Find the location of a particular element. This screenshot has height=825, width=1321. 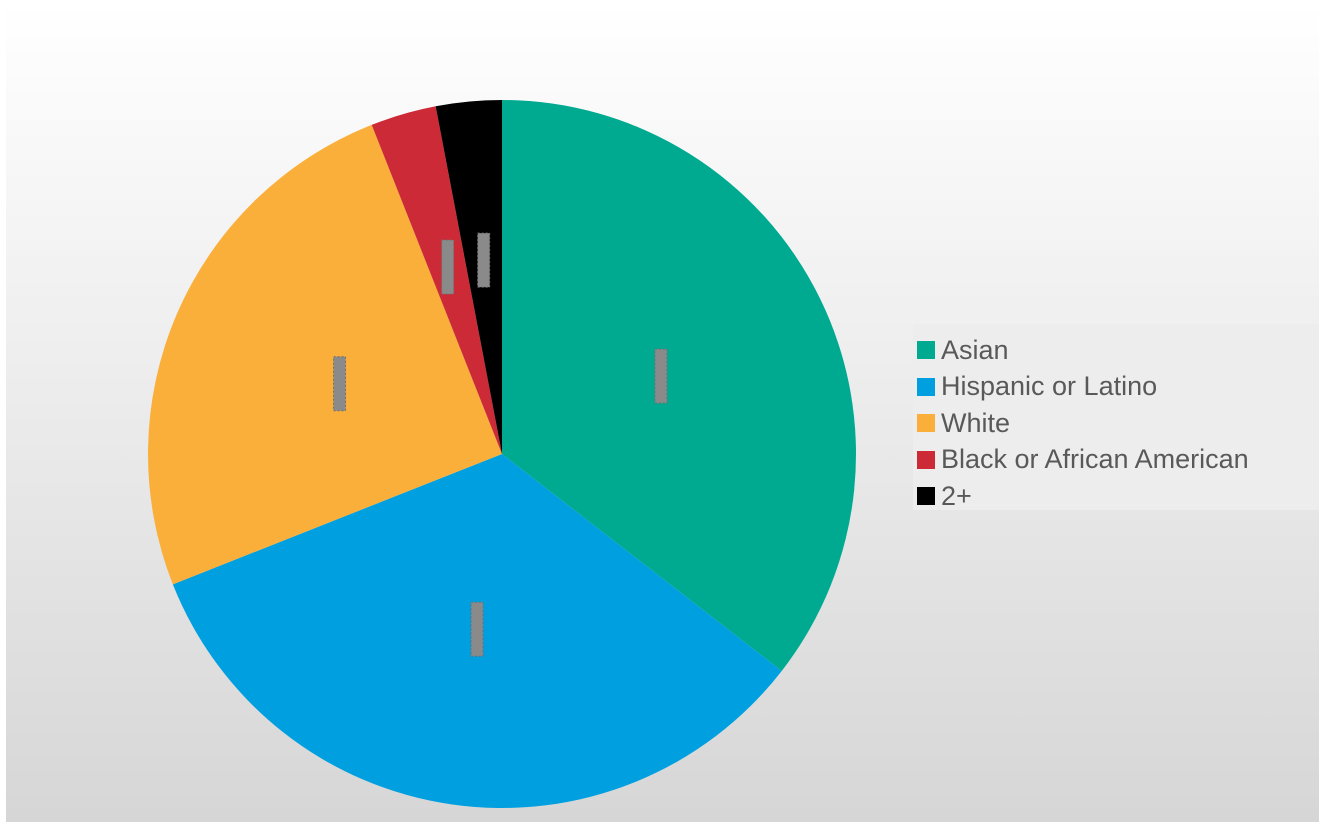

legend-label: Hispanic or Latino is located at coordinates (1049, 386).